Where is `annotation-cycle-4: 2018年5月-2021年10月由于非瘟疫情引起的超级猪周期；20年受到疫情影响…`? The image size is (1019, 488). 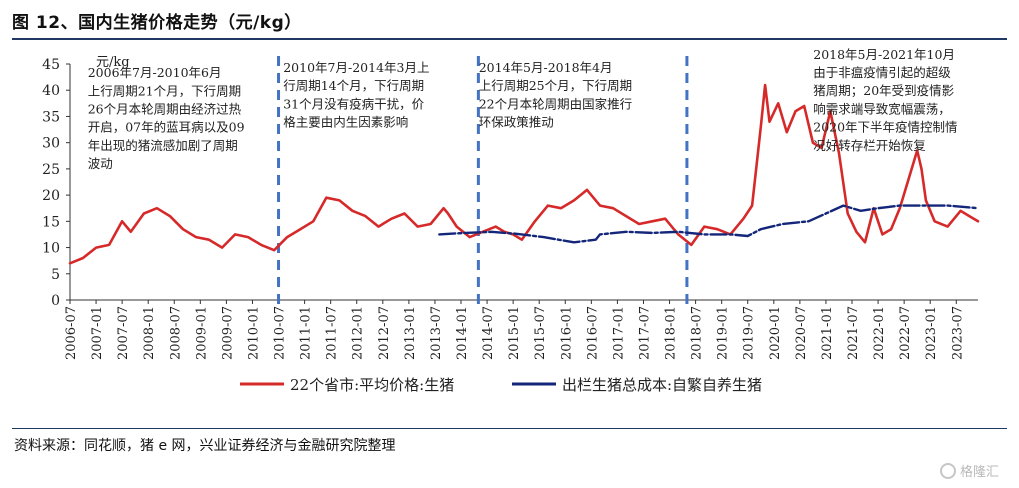
annotation-cycle-4: 2018年5月-2021年10月由于非瘟疫情引起的超级猪周期；20年受到疫情影响… is located at coordinates (885, 100).